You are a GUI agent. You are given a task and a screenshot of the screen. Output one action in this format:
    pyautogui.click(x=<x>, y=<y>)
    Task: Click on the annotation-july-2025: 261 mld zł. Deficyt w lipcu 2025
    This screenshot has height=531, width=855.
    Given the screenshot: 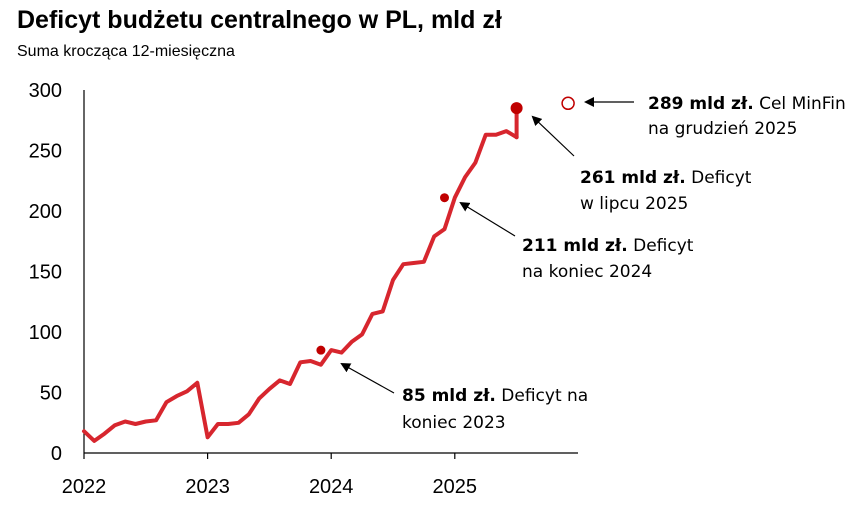 What is the action you would take?
    pyautogui.click(x=641, y=164)
    